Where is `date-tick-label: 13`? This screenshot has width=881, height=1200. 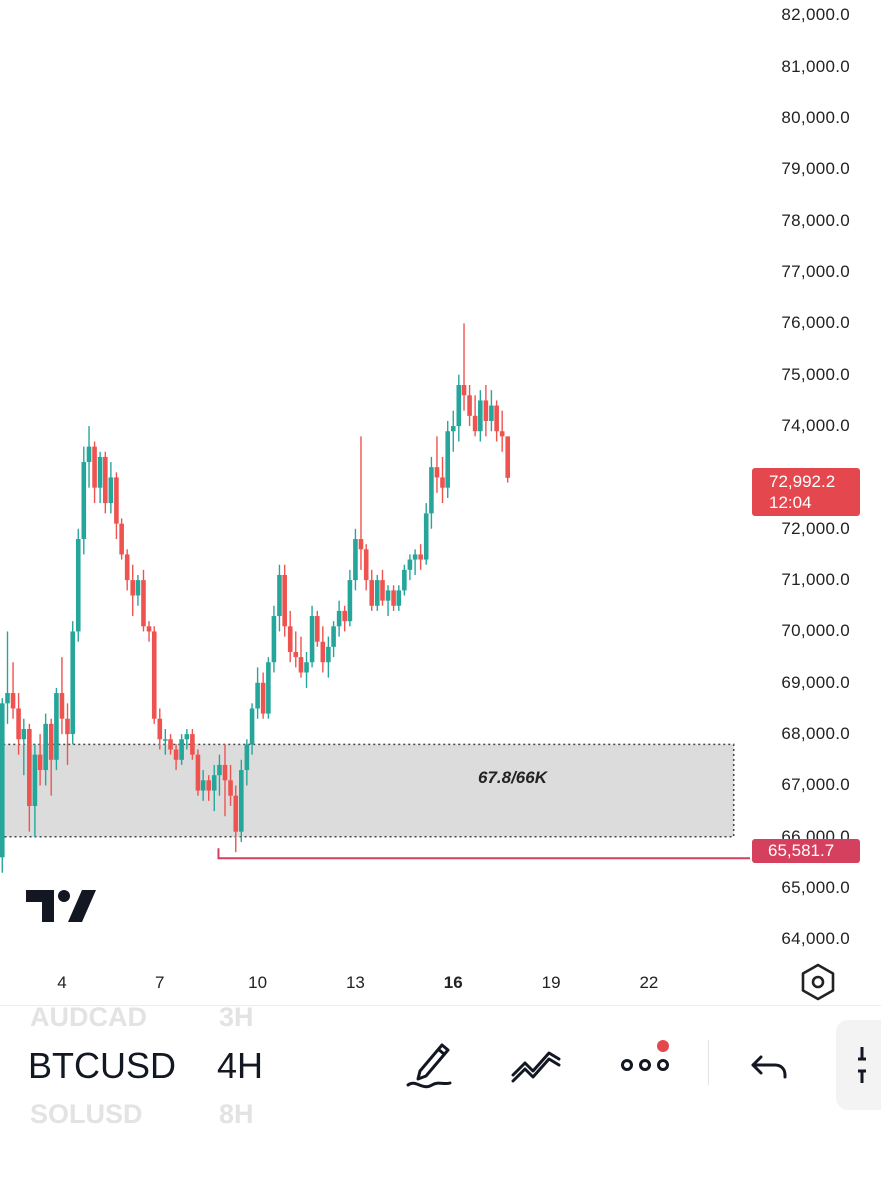 date-tick-label: 13 is located at coordinates (355, 982).